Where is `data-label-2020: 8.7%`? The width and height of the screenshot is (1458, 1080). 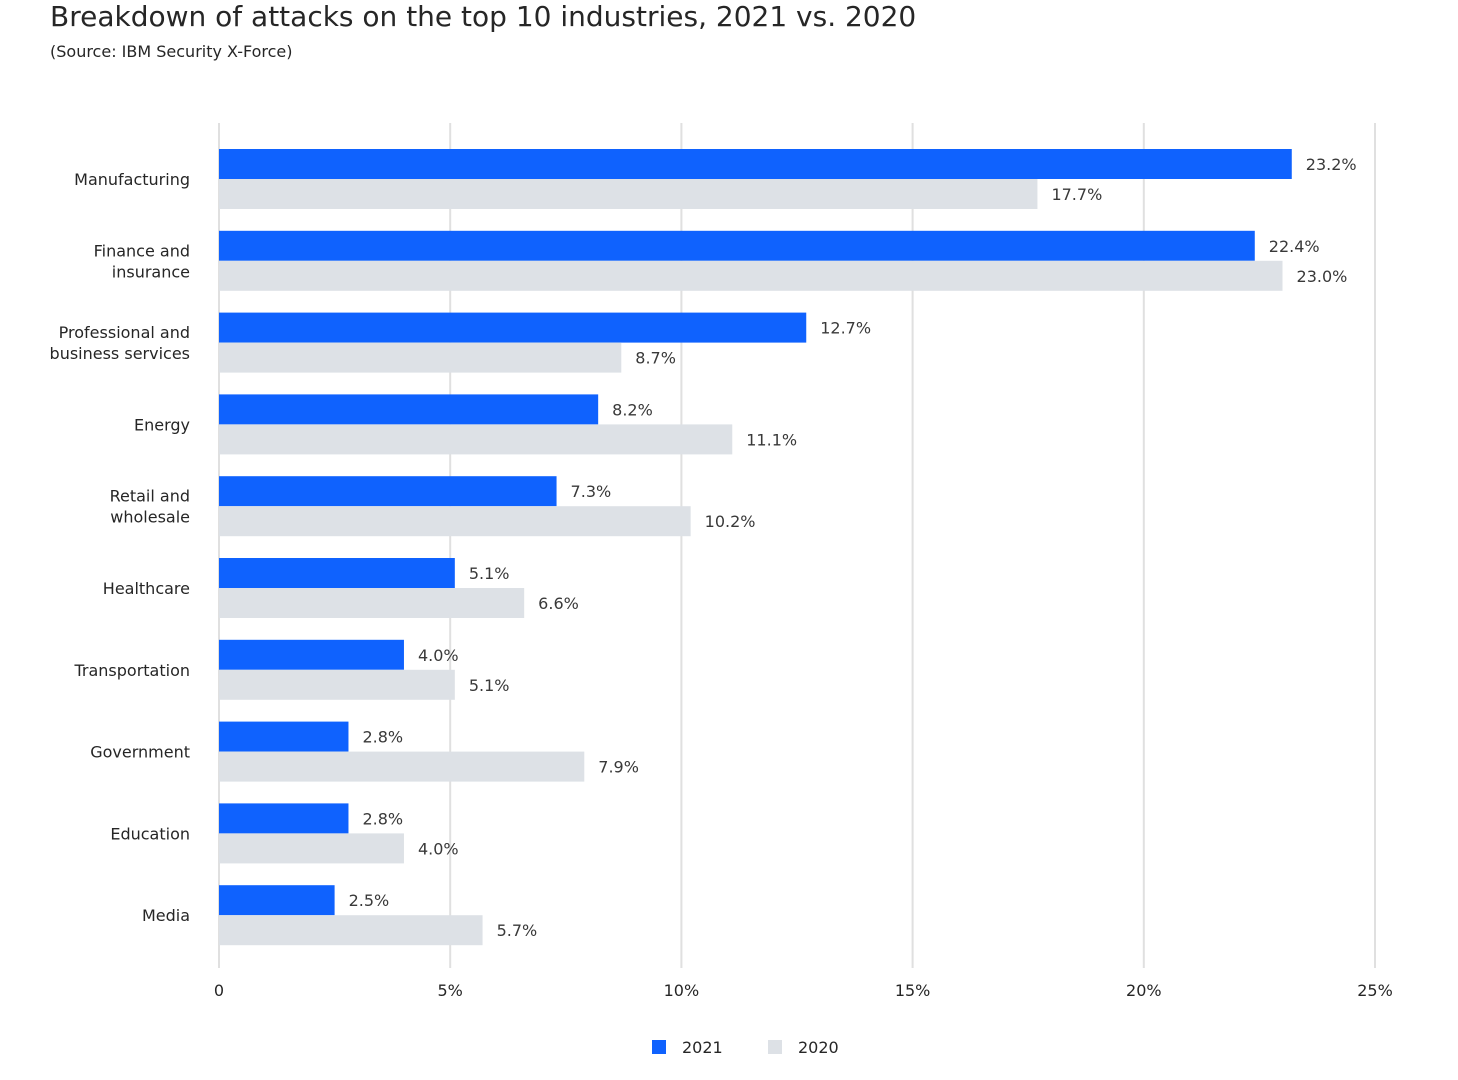
data-label-2020: 8.7% is located at coordinates (655, 358).